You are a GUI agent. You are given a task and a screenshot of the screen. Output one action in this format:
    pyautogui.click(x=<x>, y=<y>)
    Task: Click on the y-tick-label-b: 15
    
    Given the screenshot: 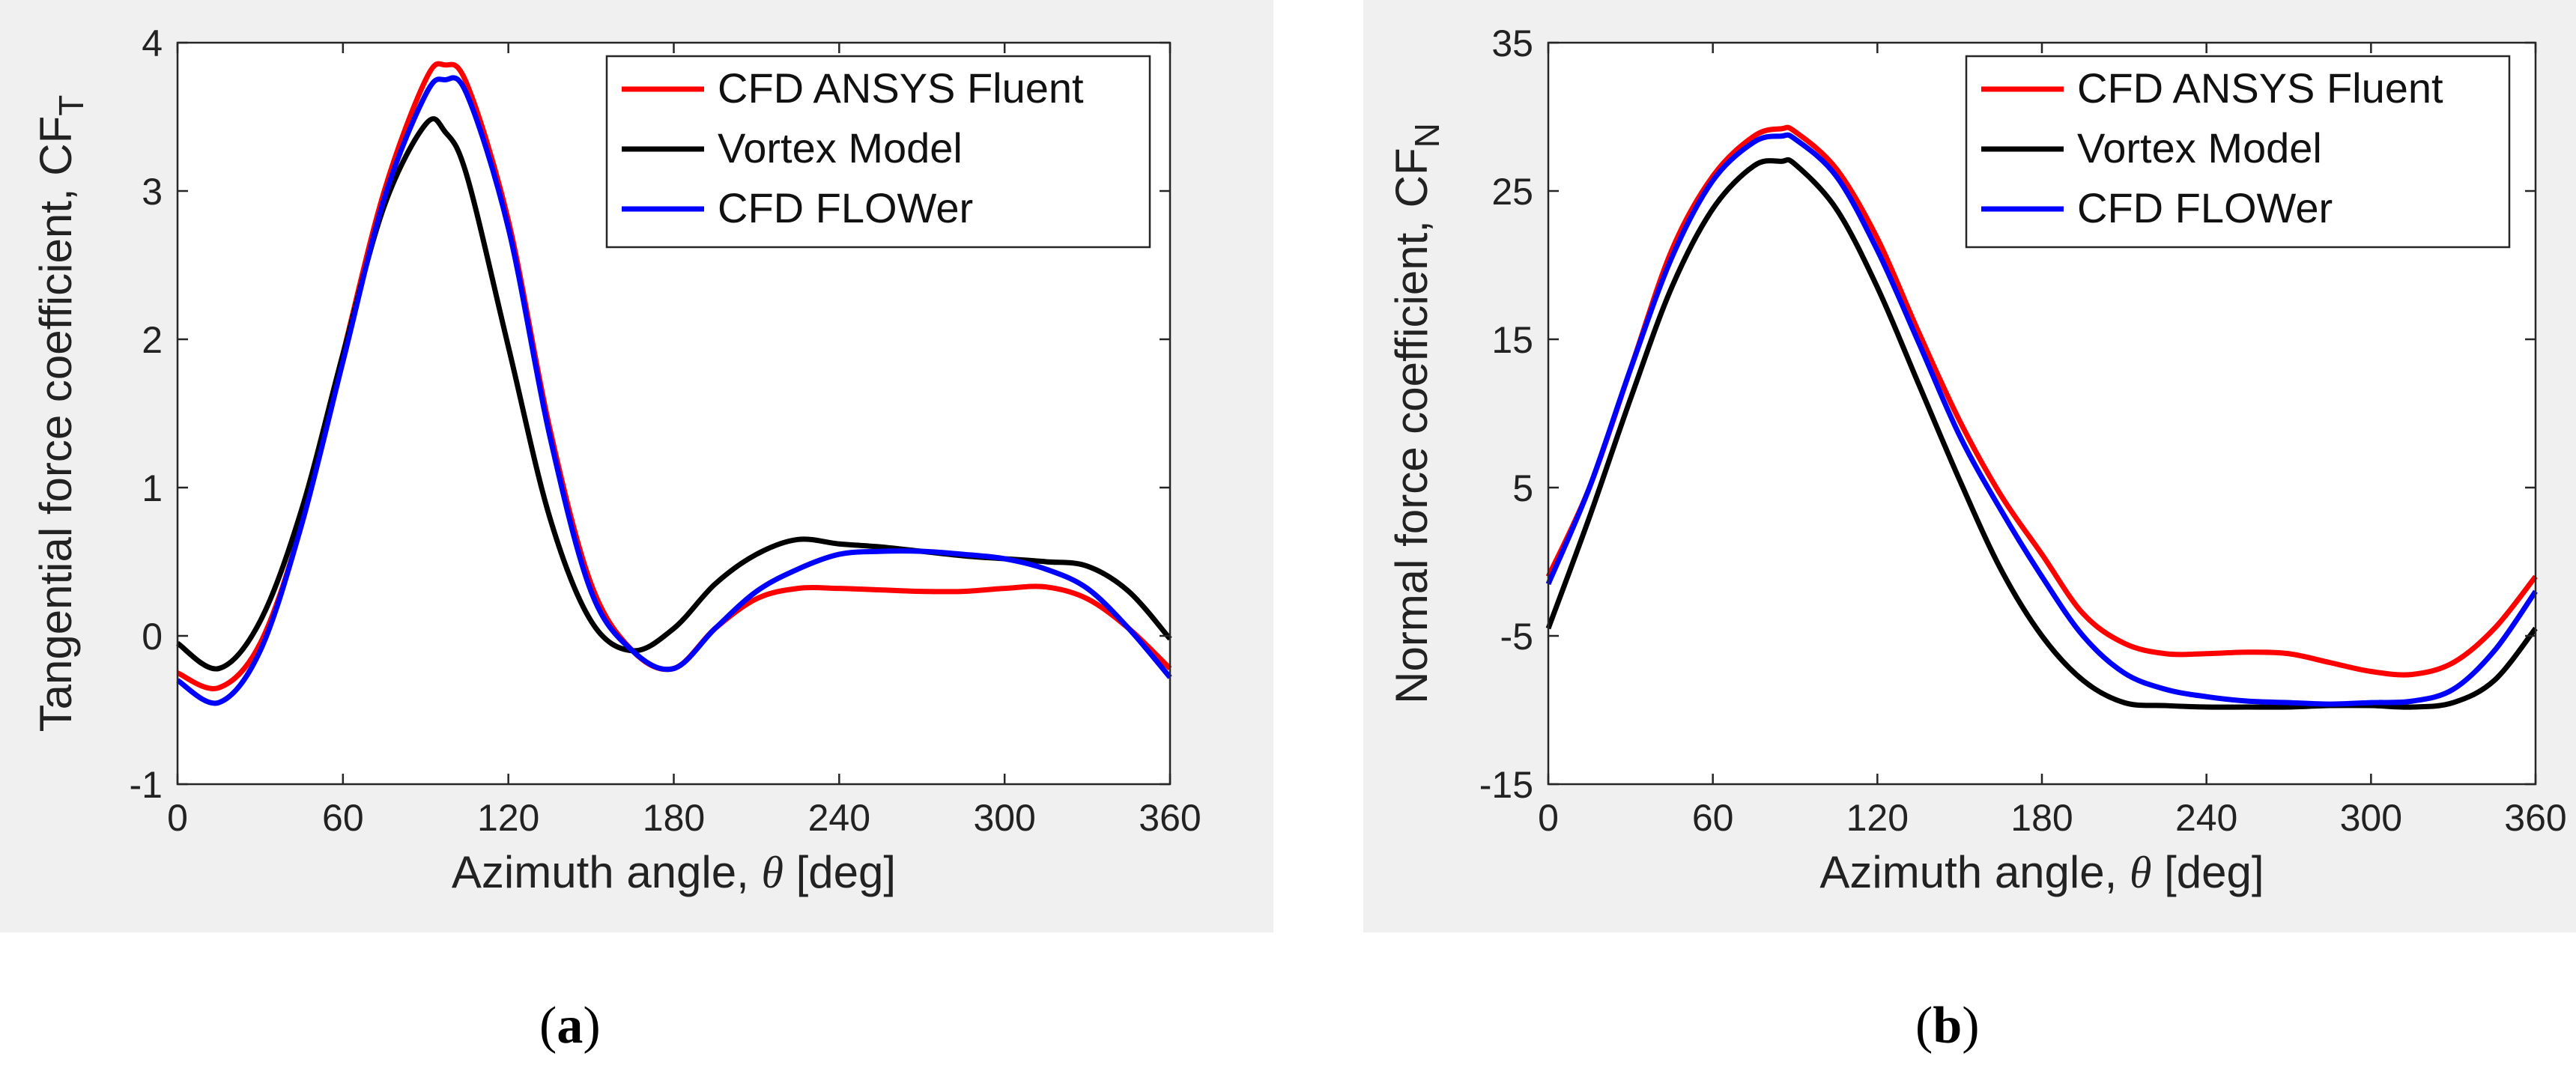 What is the action you would take?
    pyautogui.click(x=1512, y=340)
    